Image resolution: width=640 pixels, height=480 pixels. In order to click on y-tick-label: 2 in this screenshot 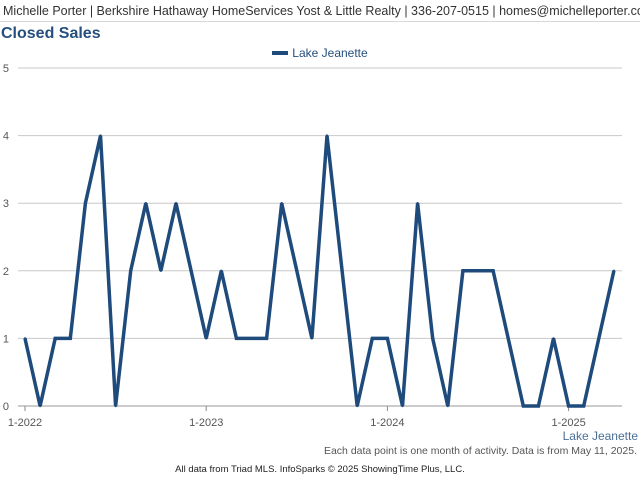, I will do `click(6, 272)`.